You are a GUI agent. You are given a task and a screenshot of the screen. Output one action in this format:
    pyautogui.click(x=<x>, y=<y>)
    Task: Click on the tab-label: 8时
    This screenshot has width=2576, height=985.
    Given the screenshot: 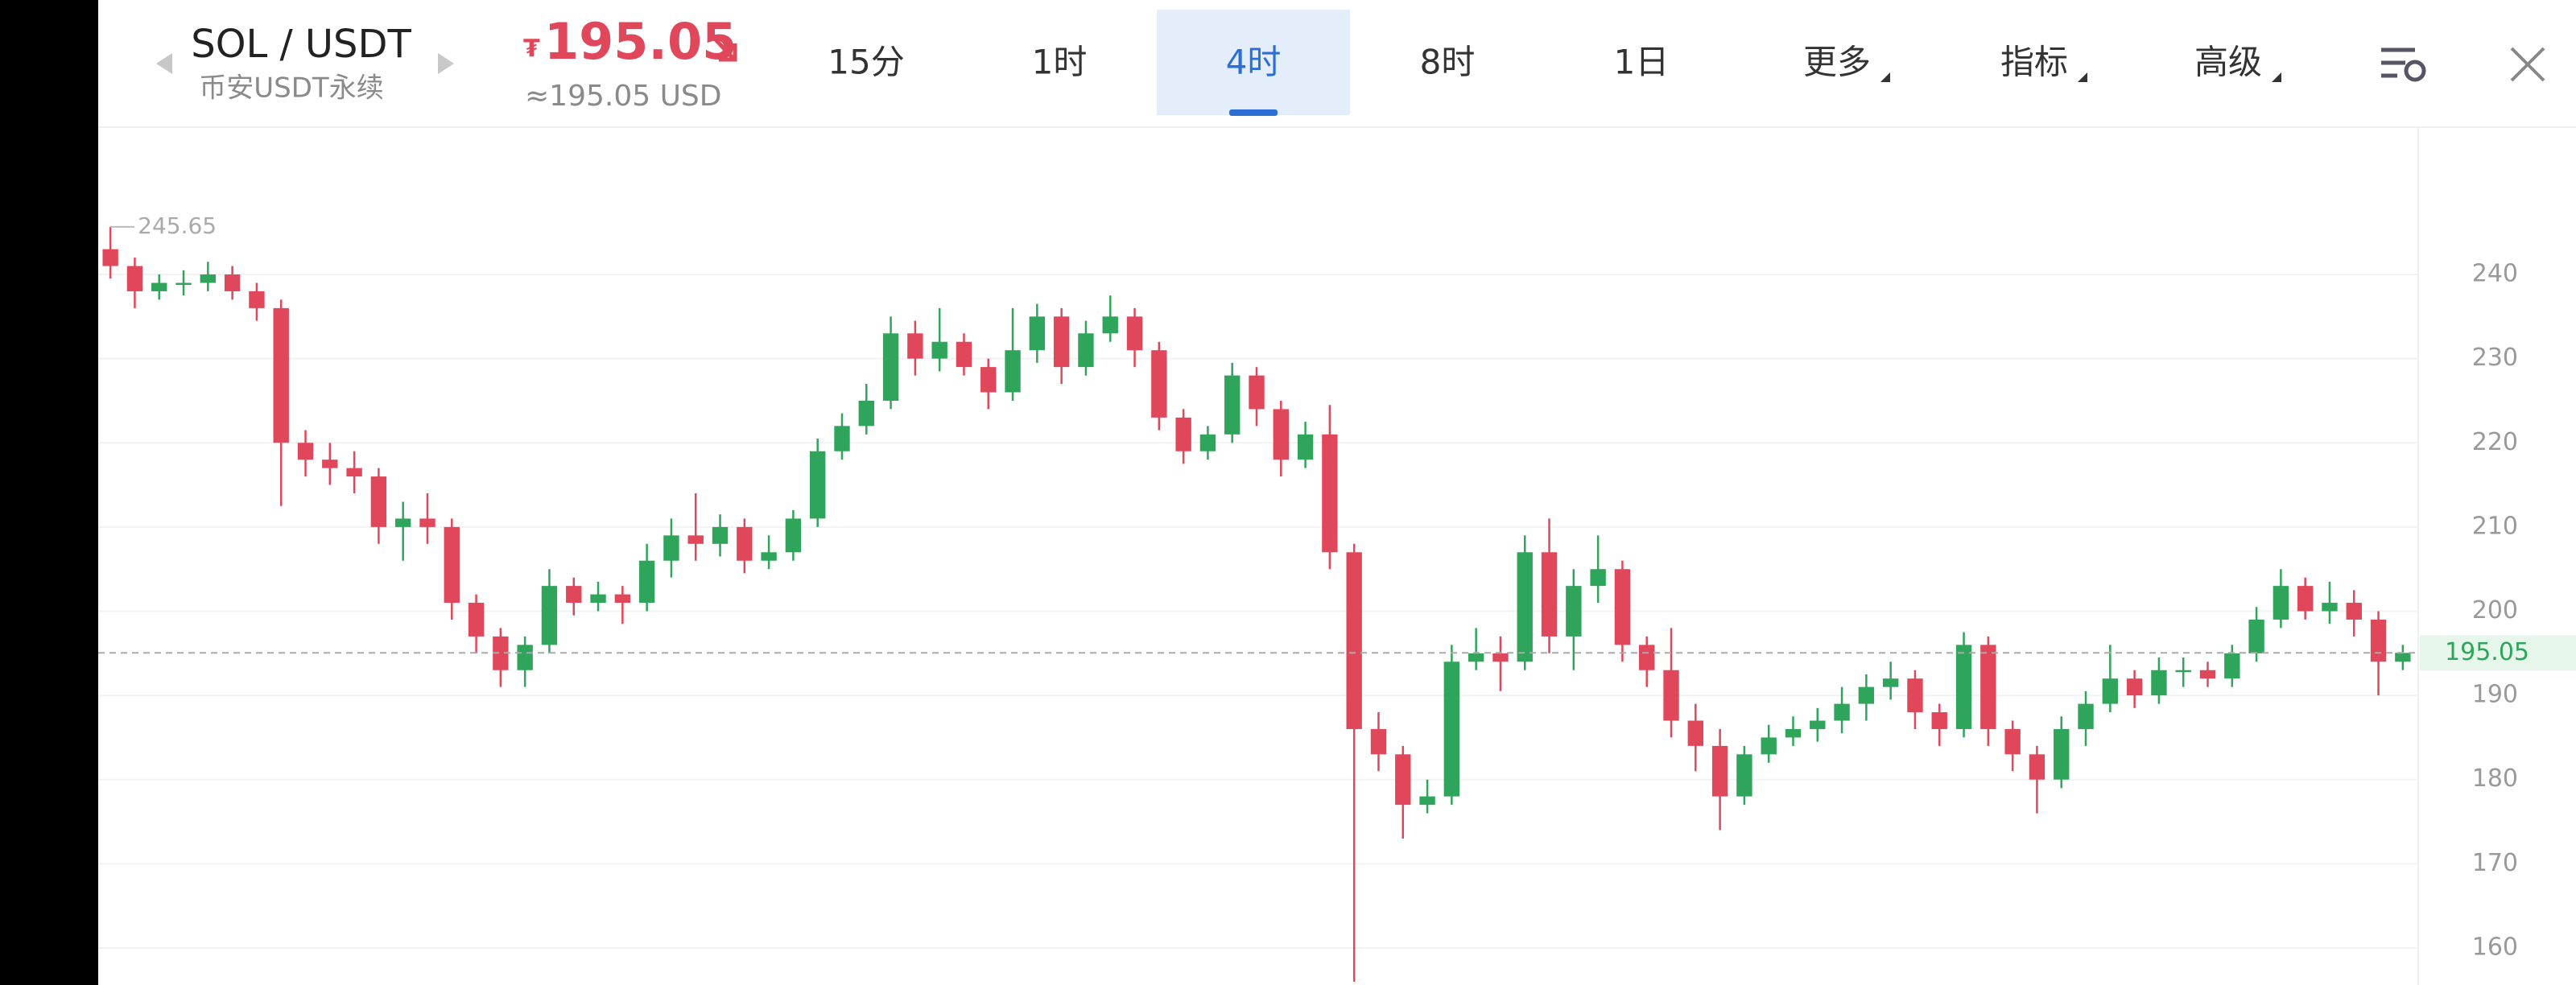 What is the action you would take?
    pyautogui.click(x=1448, y=62)
    